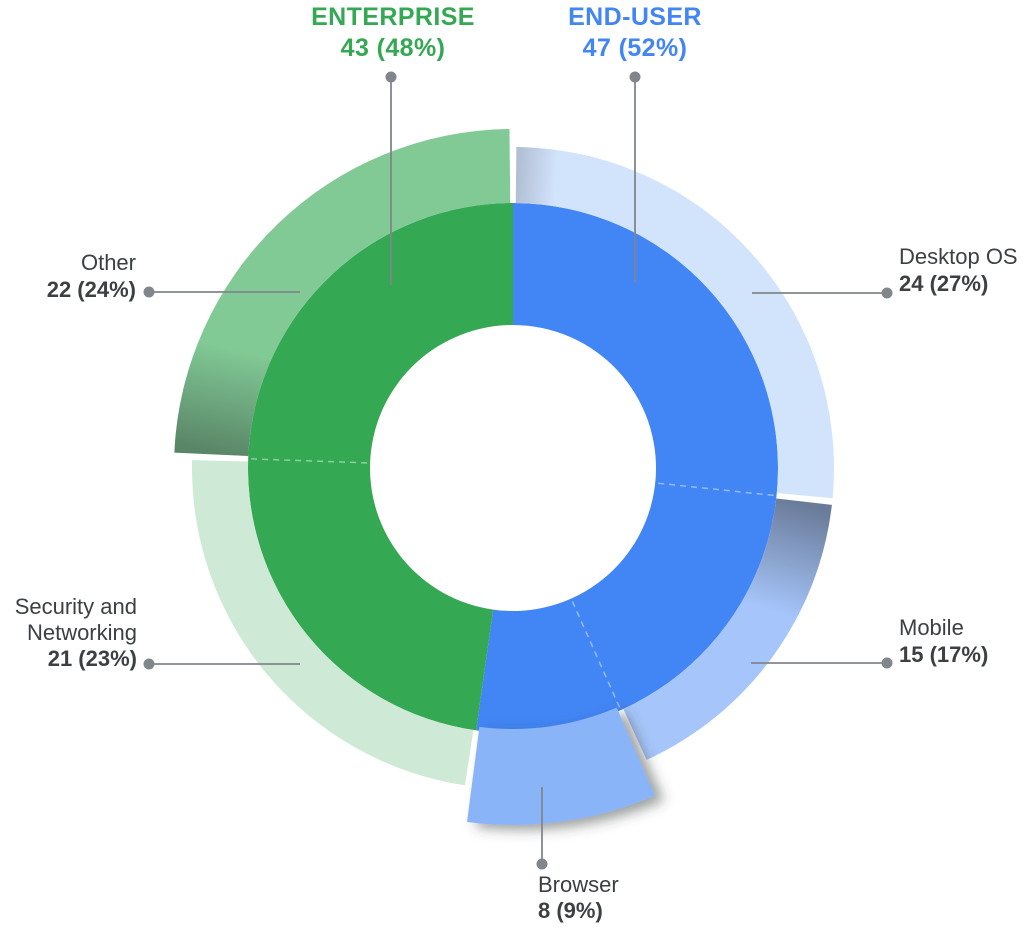  Describe the element at coordinates (561, 766) in the screenshot. I see `outer-segment-browser` at that location.